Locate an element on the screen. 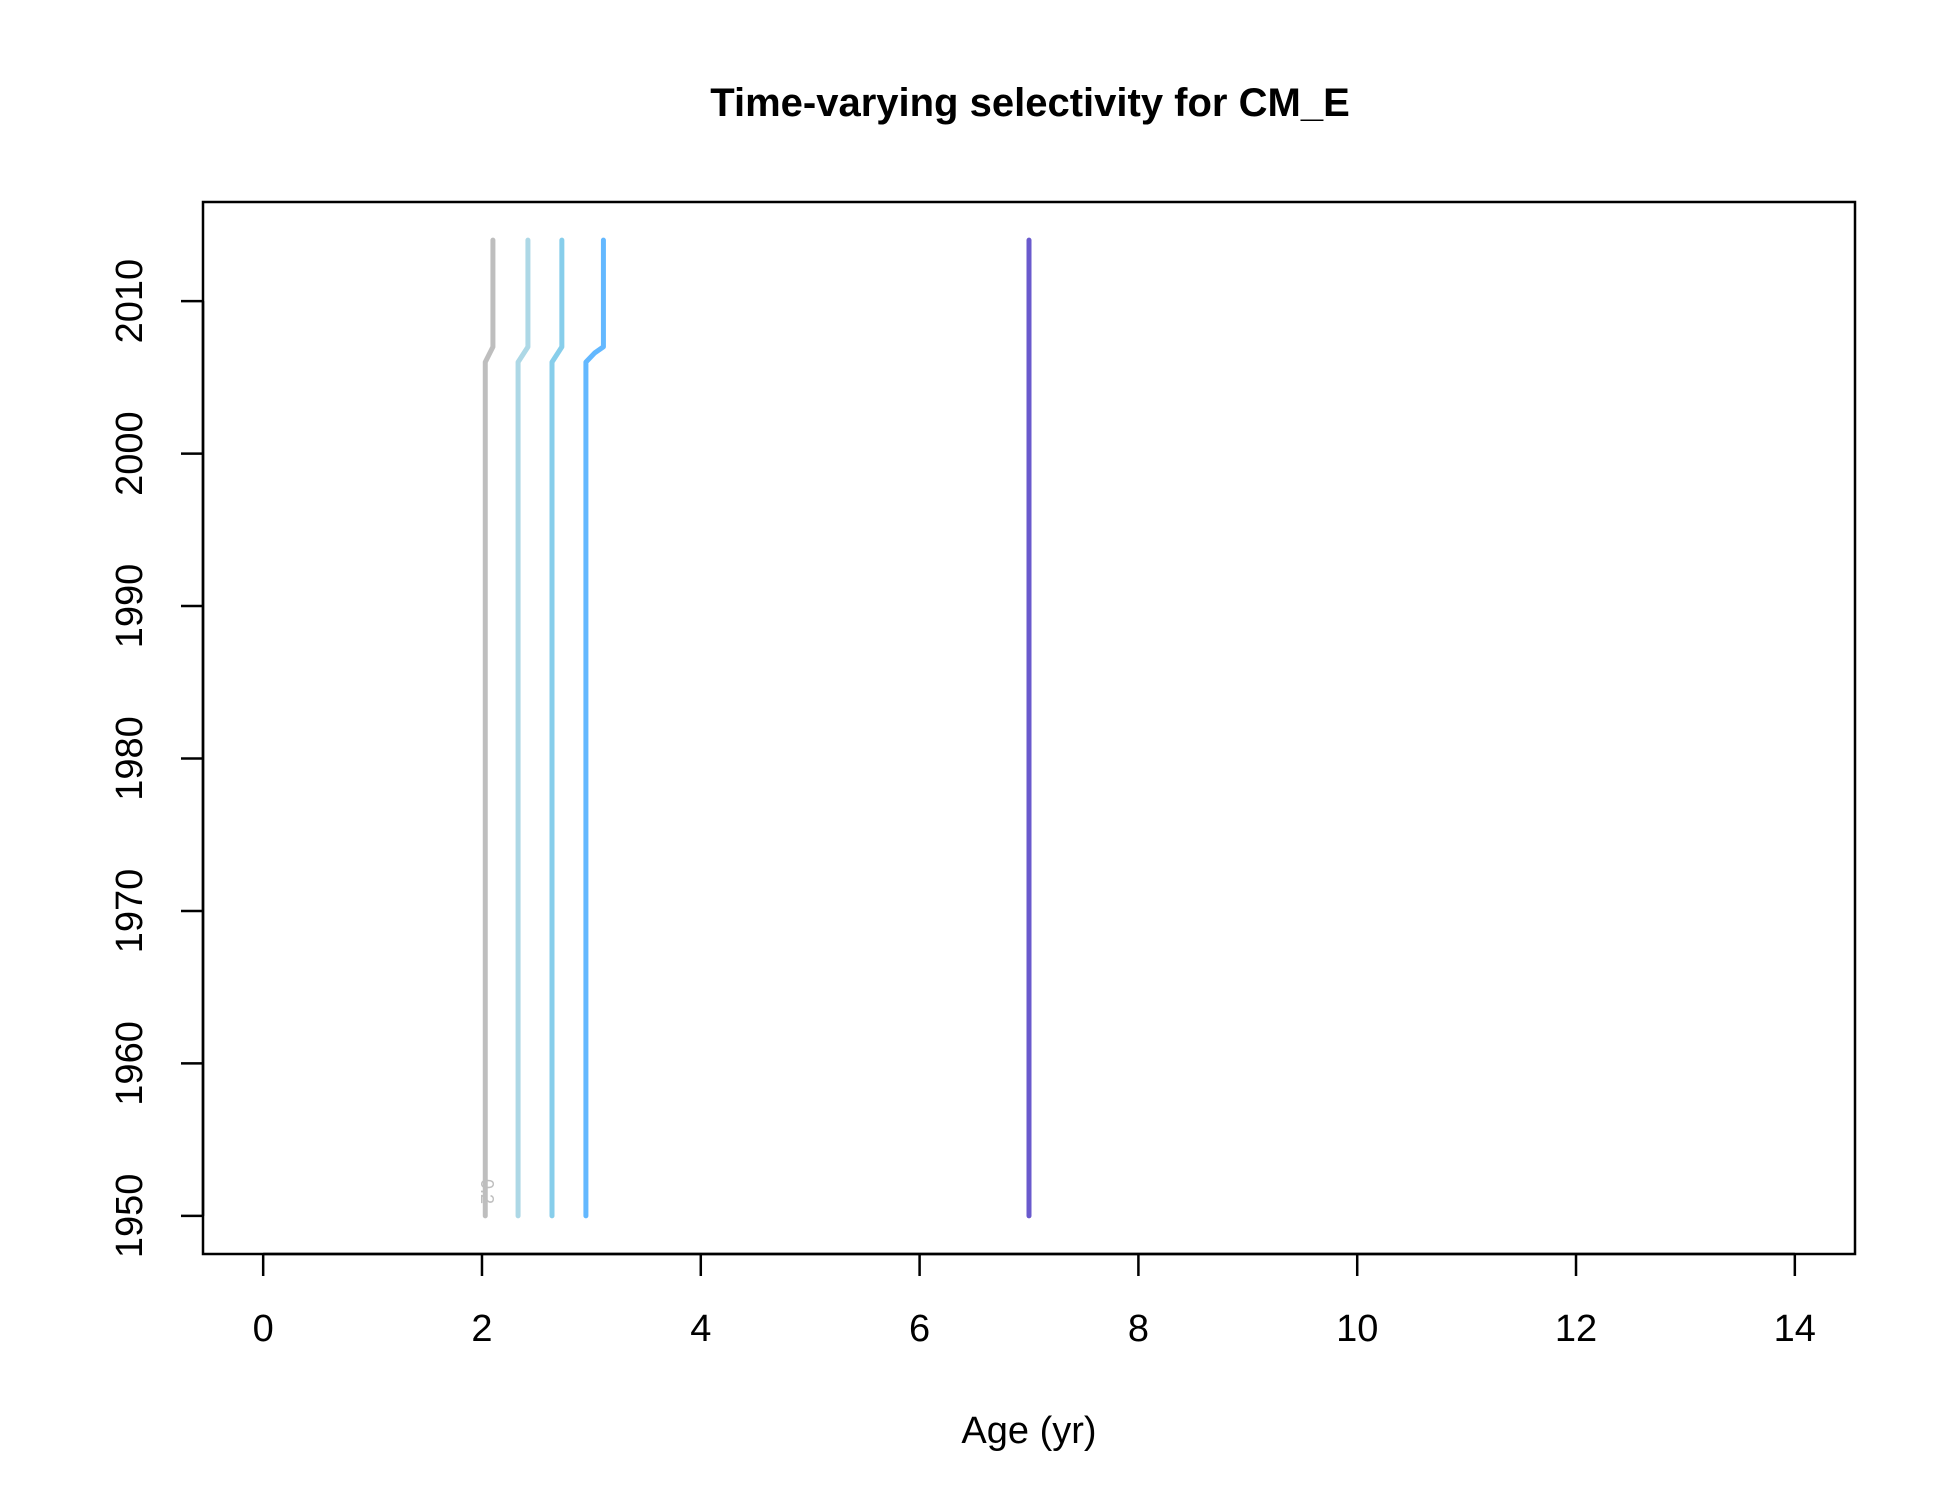  x-tick-label: 8 is located at coordinates (1138, 1329).